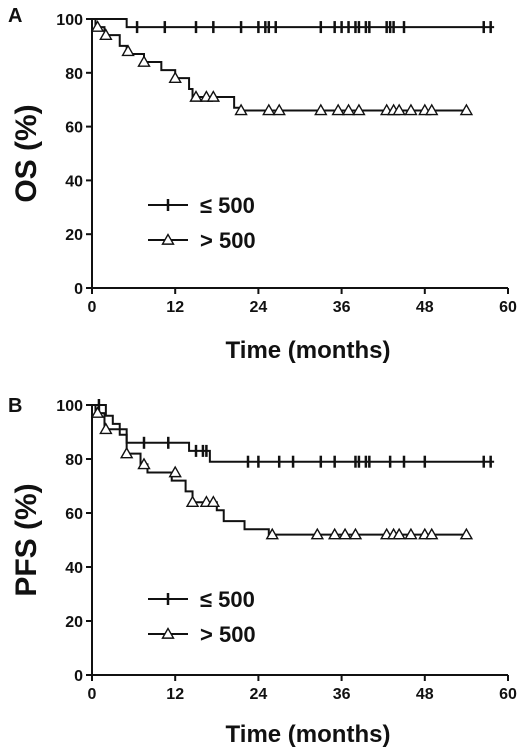 The width and height of the screenshot is (520, 751). I want to click on y-axis-title: OS (%), so click(26, 153).